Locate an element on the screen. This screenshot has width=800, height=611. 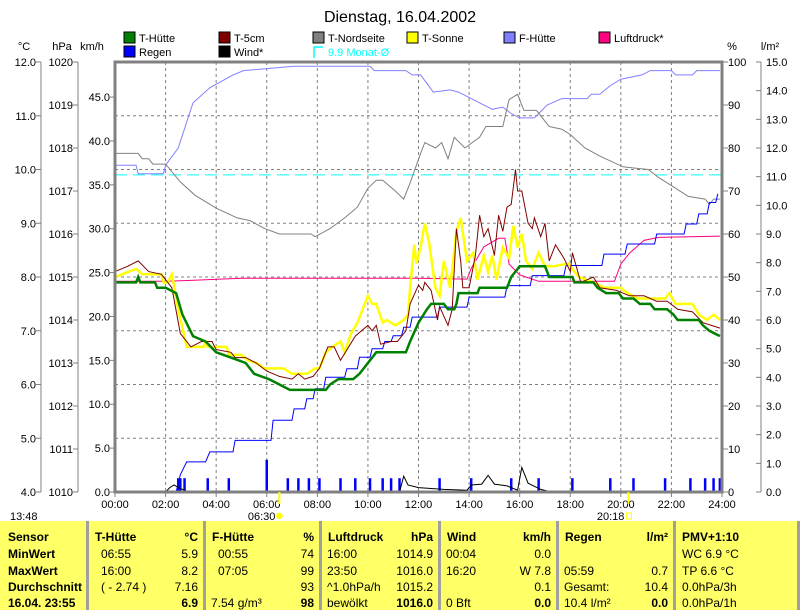
stats-column-wind: Wind km/h 00:04 0.0 16:20 W 7.8 0.1 0 Bft 0.0 is located at coordinates (500, 565).